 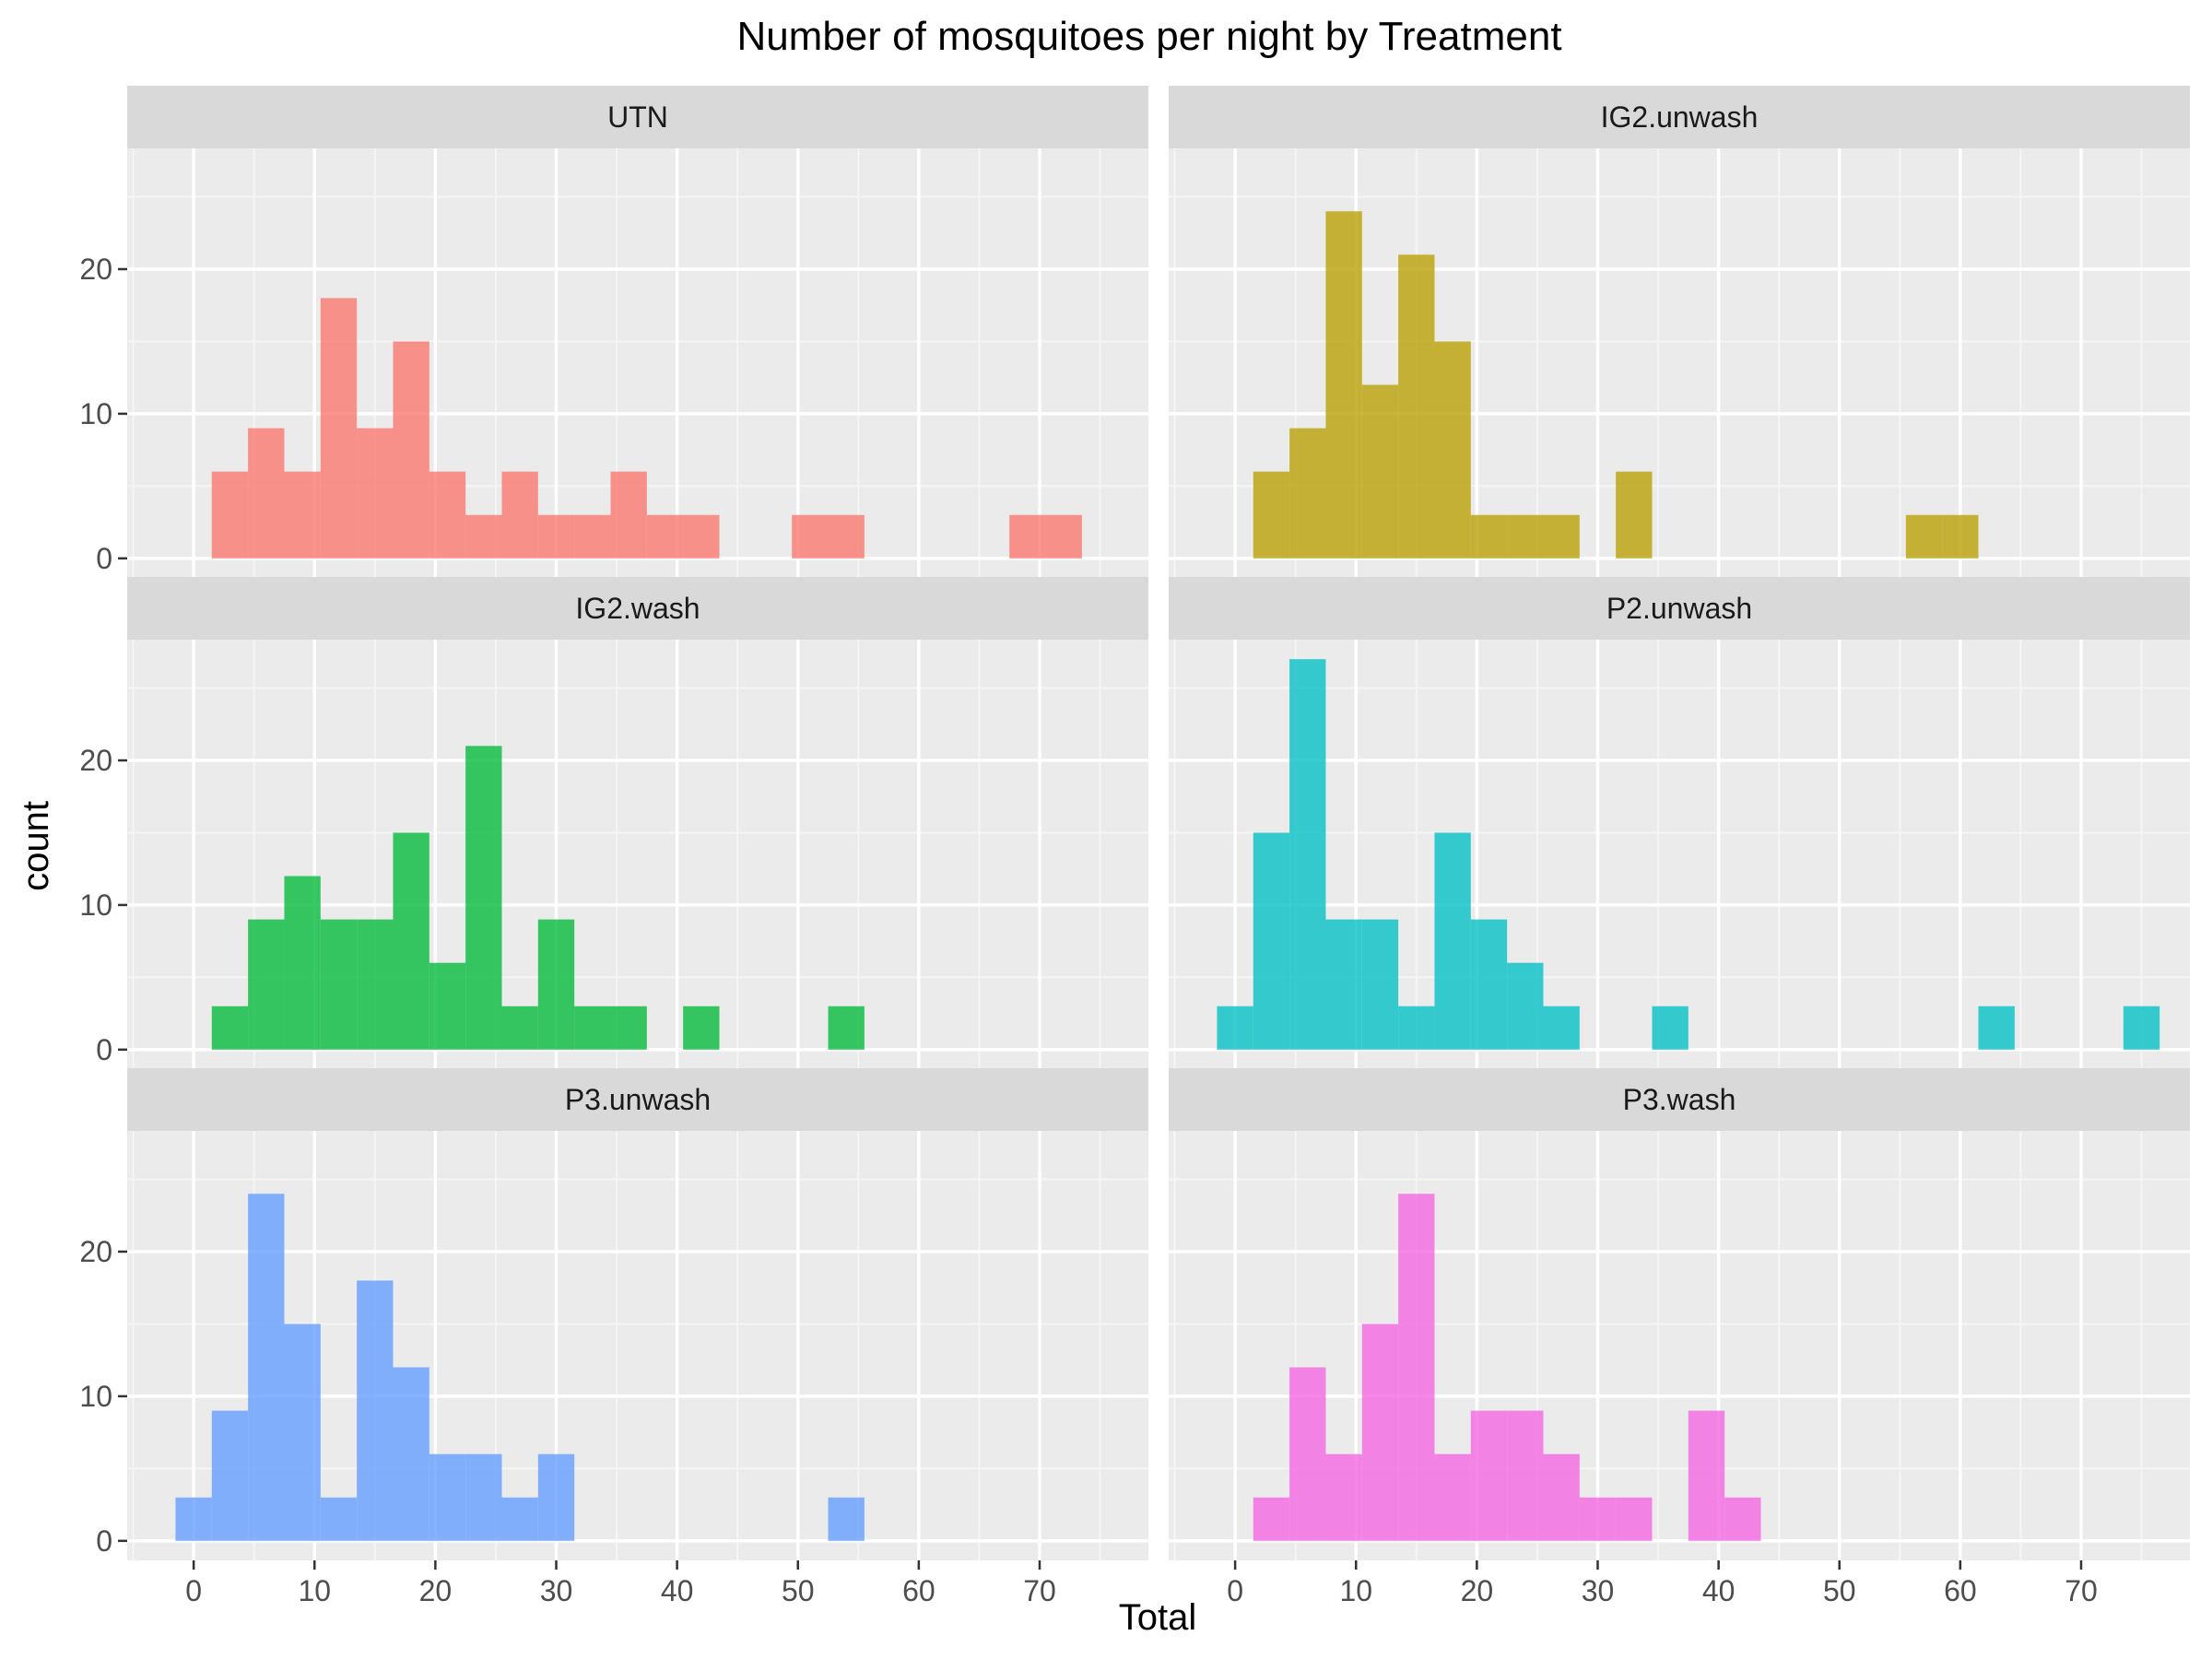 I want to click on facet-panel-p2-unwash: P2.unwash, so click(x=1679, y=823).